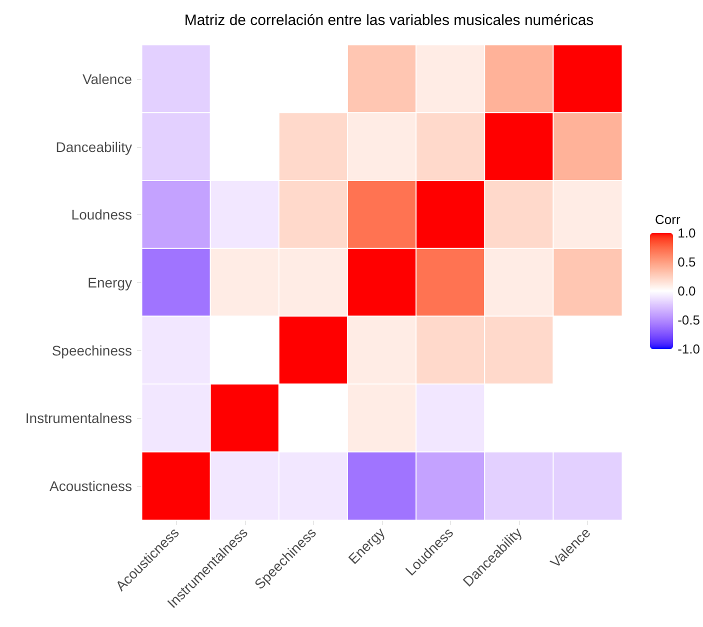  I want to click on color-bar-label: 1.0, so click(687, 233).